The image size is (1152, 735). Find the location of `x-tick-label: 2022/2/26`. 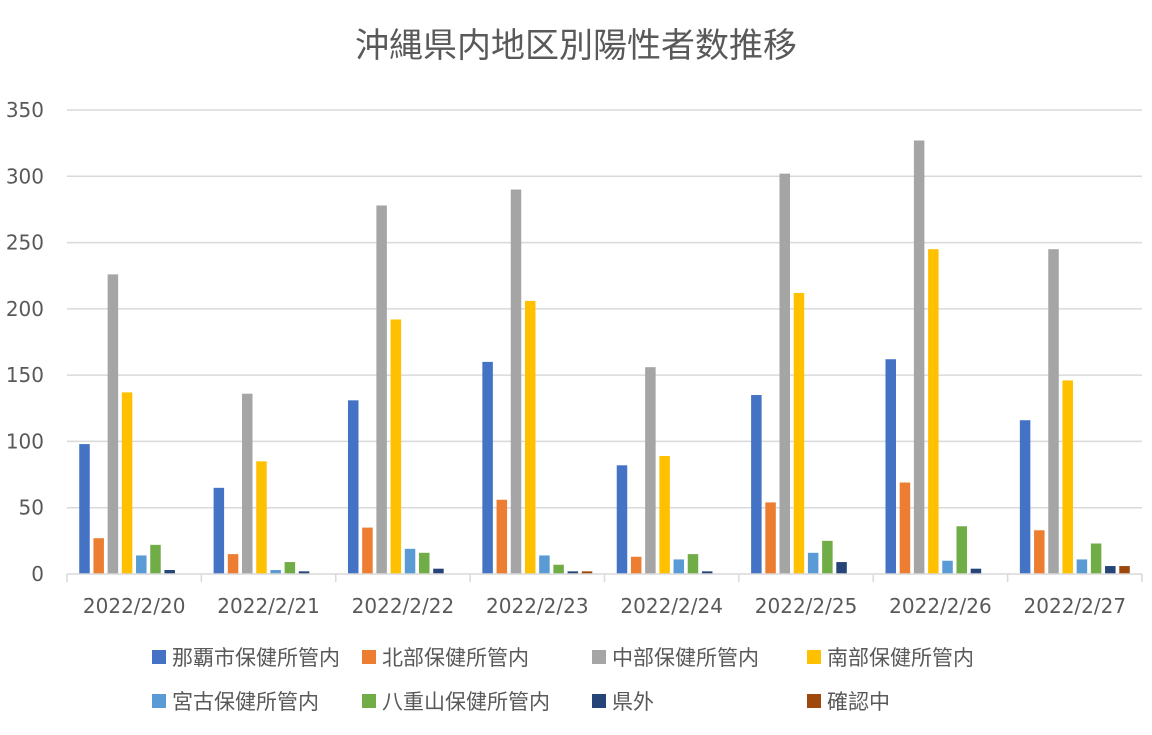

x-tick-label: 2022/2/26 is located at coordinates (940, 606).